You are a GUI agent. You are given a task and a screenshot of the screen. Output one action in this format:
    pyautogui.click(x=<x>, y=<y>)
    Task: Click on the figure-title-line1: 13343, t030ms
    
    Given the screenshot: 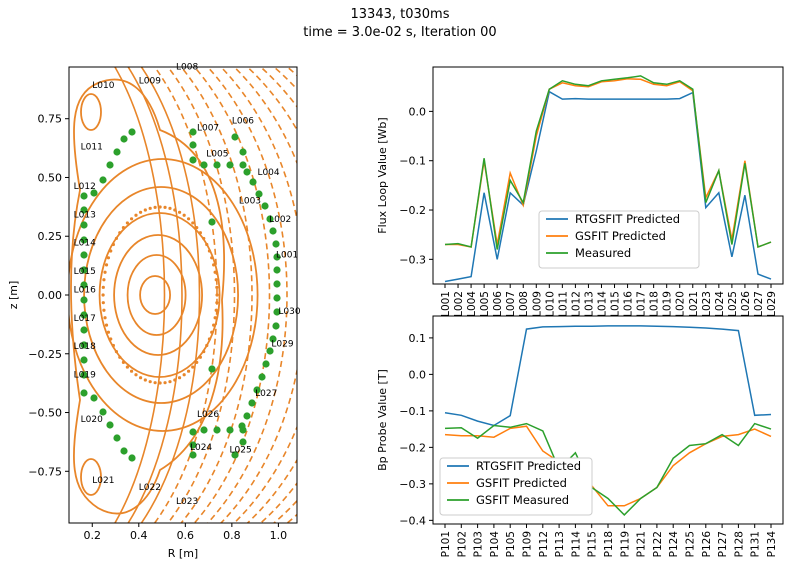 What is the action you would take?
    pyautogui.click(x=400, y=14)
    